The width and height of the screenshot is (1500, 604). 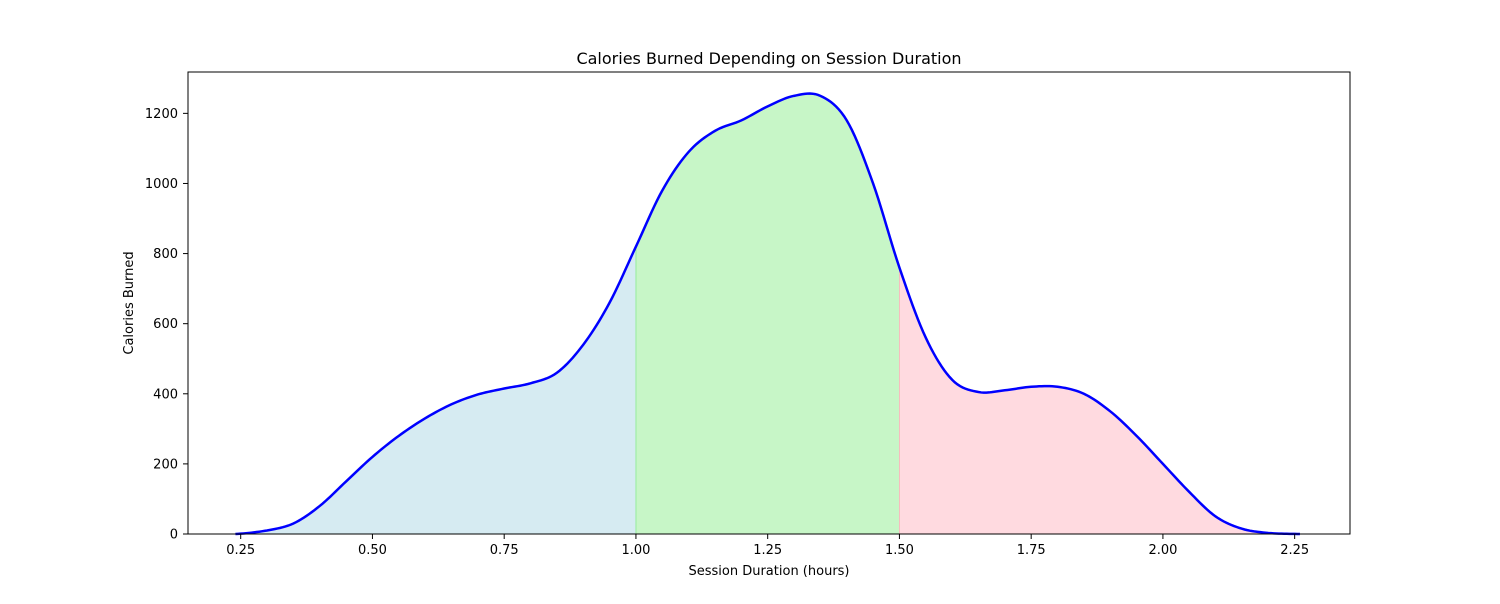 I want to click on y-axis: 0 200 400 600 800 1000 1200, so click(x=166, y=325).